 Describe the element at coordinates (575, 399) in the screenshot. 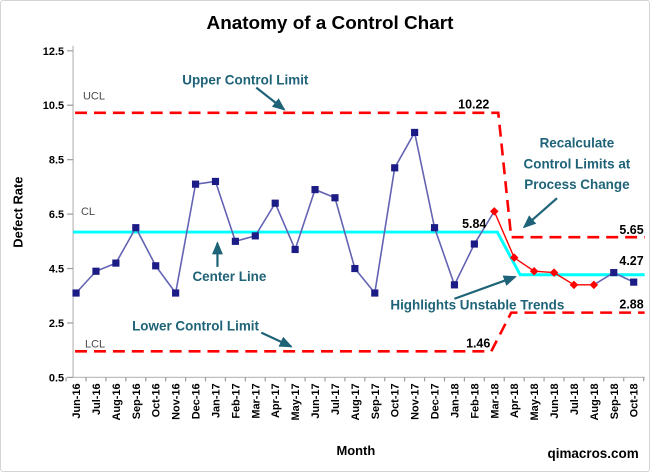

I see `x-axis-month-label: Jul-18` at that location.